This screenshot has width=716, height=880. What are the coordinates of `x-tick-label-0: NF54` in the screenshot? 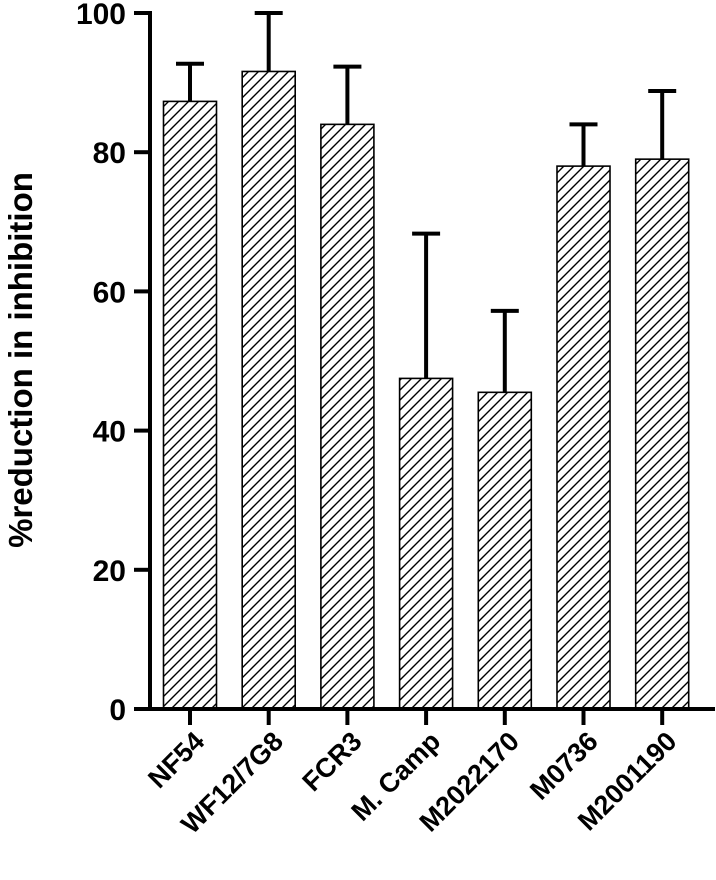 It's located at (176, 760).